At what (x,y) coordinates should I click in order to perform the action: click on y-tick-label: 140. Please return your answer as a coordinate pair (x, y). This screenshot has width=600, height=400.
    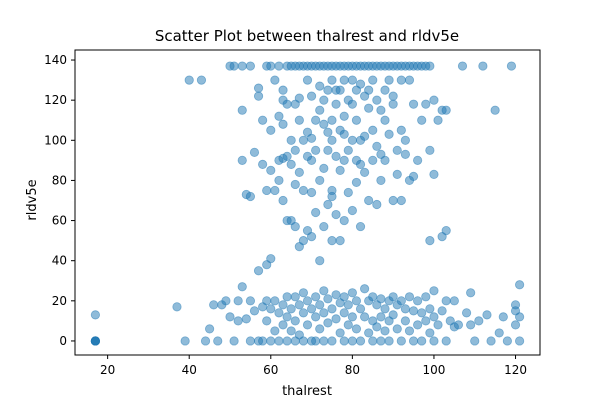
    Looking at the image, I should click on (55, 60).